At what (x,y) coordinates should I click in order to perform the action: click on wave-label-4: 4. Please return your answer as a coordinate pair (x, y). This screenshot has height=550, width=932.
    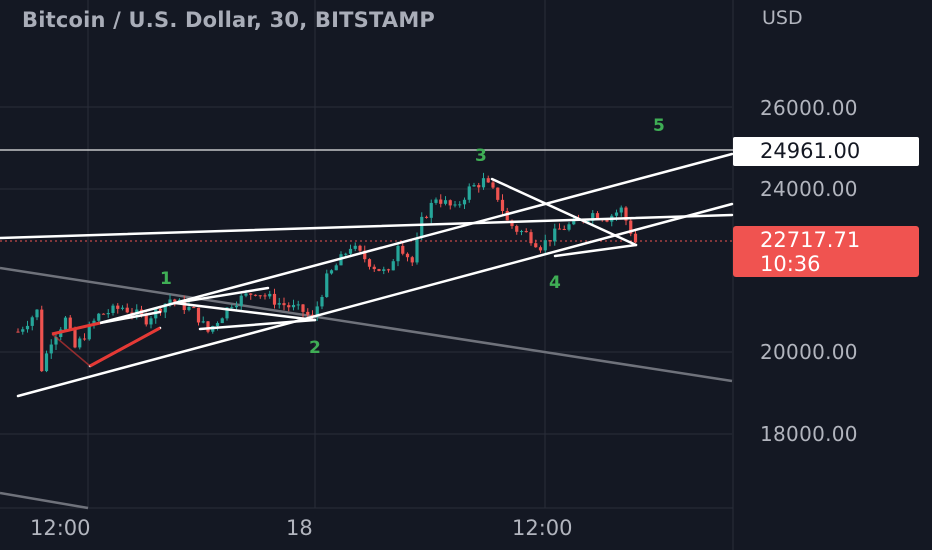
    Looking at the image, I should click on (555, 283).